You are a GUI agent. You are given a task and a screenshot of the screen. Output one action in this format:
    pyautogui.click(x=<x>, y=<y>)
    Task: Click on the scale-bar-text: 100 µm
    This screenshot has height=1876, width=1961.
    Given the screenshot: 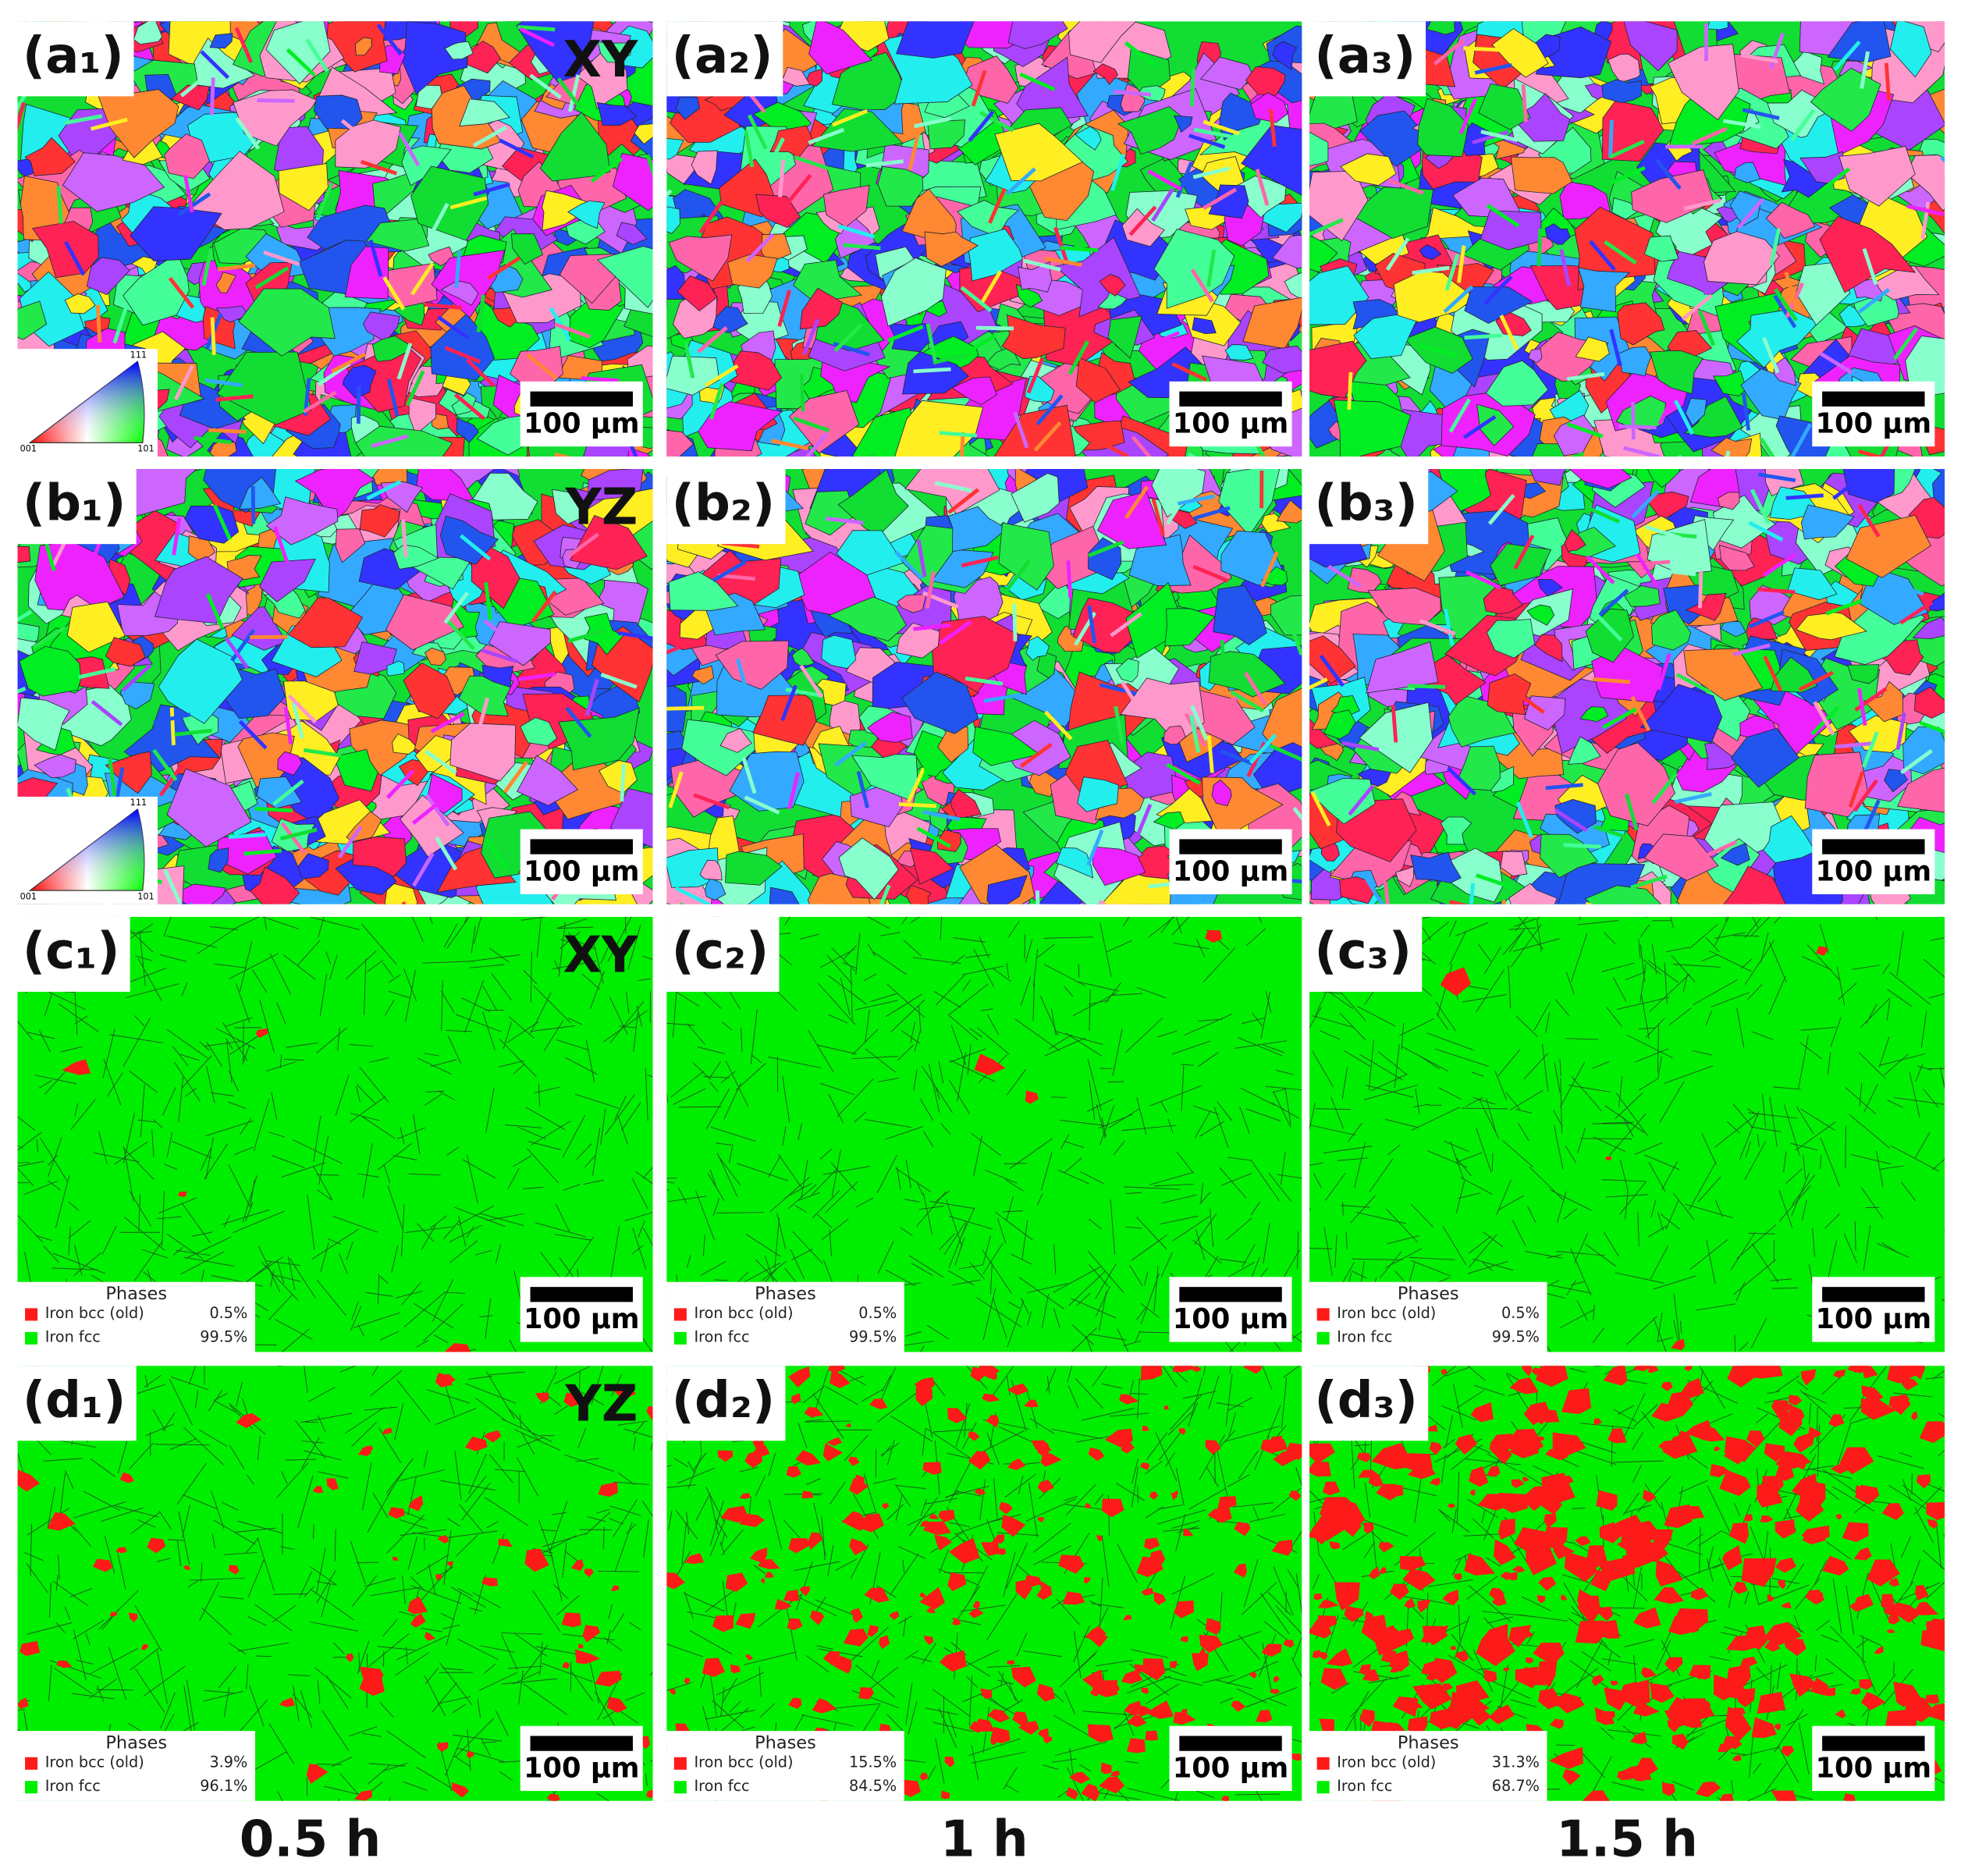 What is the action you would take?
    pyautogui.click(x=1231, y=425)
    